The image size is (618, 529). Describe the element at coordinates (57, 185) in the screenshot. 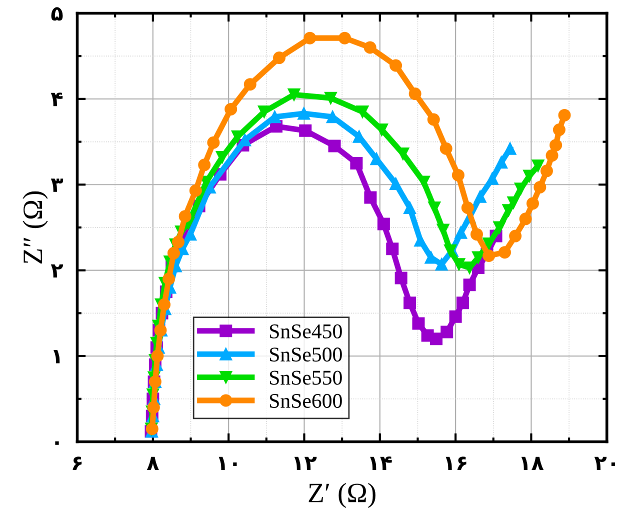

I see `y-tick-label: ۳` at that location.